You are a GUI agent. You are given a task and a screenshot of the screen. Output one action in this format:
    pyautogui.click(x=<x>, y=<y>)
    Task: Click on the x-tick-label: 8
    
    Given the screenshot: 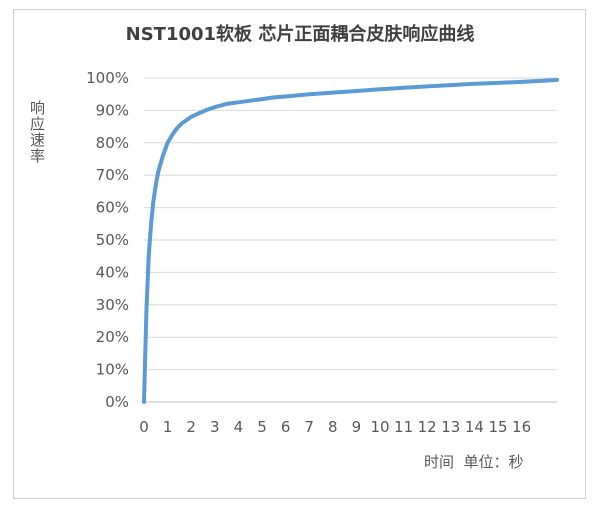 What is the action you would take?
    pyautogui.click(x=333, y=427)
    